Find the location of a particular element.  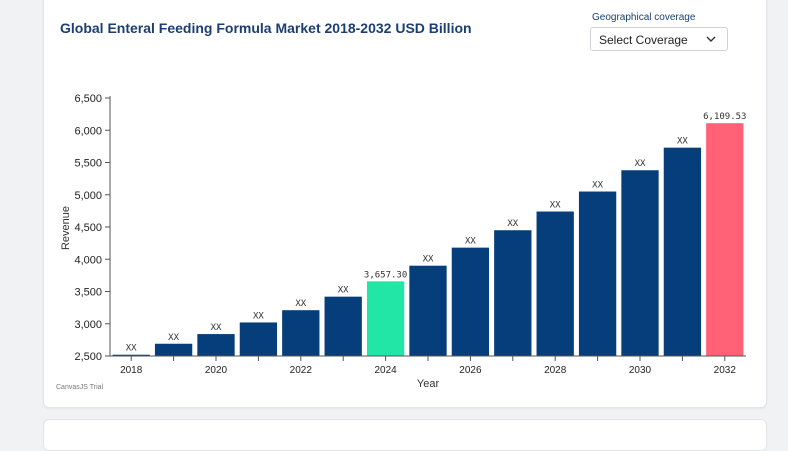

y-tick-label: 6,000 is located at coordinates (88, 131).